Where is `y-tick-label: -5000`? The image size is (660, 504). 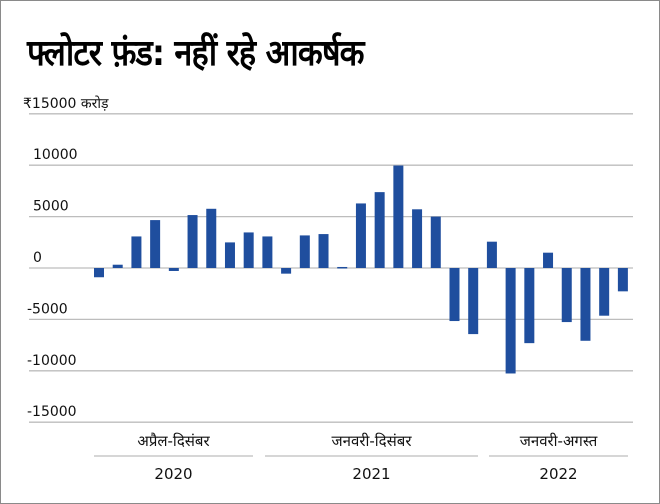 y-tick-label: -5000 is located at coordinates (47, 309).